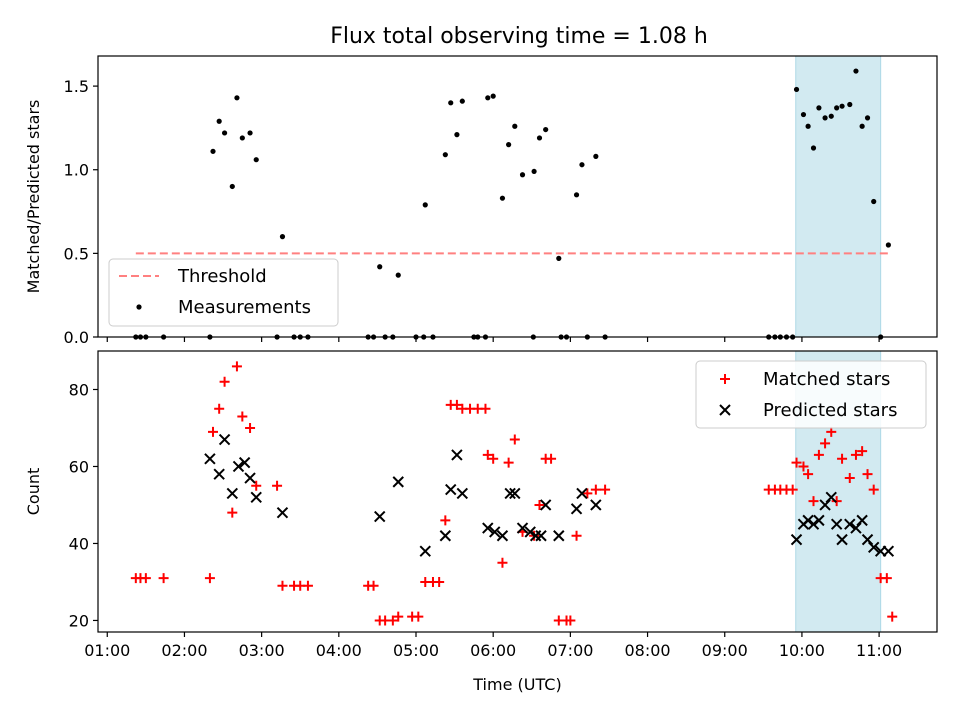 This screenshot has height=720, width=960. Describe the element at coordinates (33, 492) in the screenshot. I see `y-axis-label: Count` at that location.